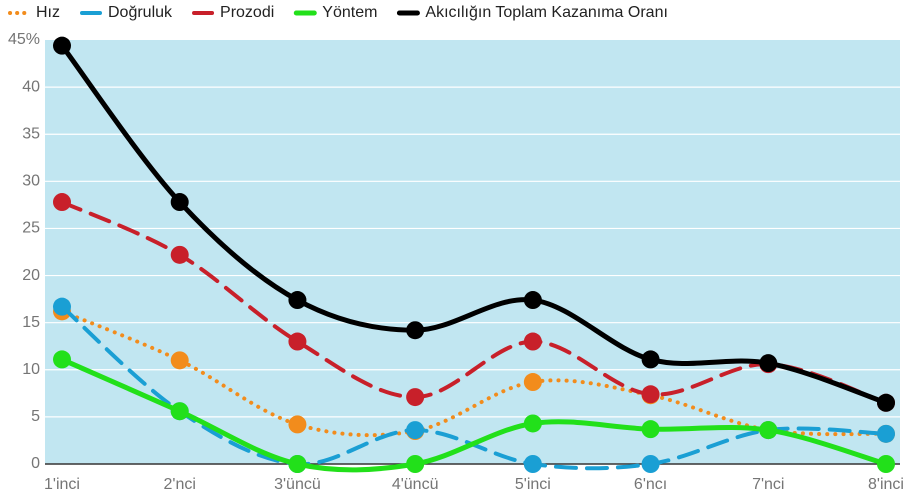 The image size is (916, 498). I want to click on x-tick-label: 6'ncı, so click(650, 484).